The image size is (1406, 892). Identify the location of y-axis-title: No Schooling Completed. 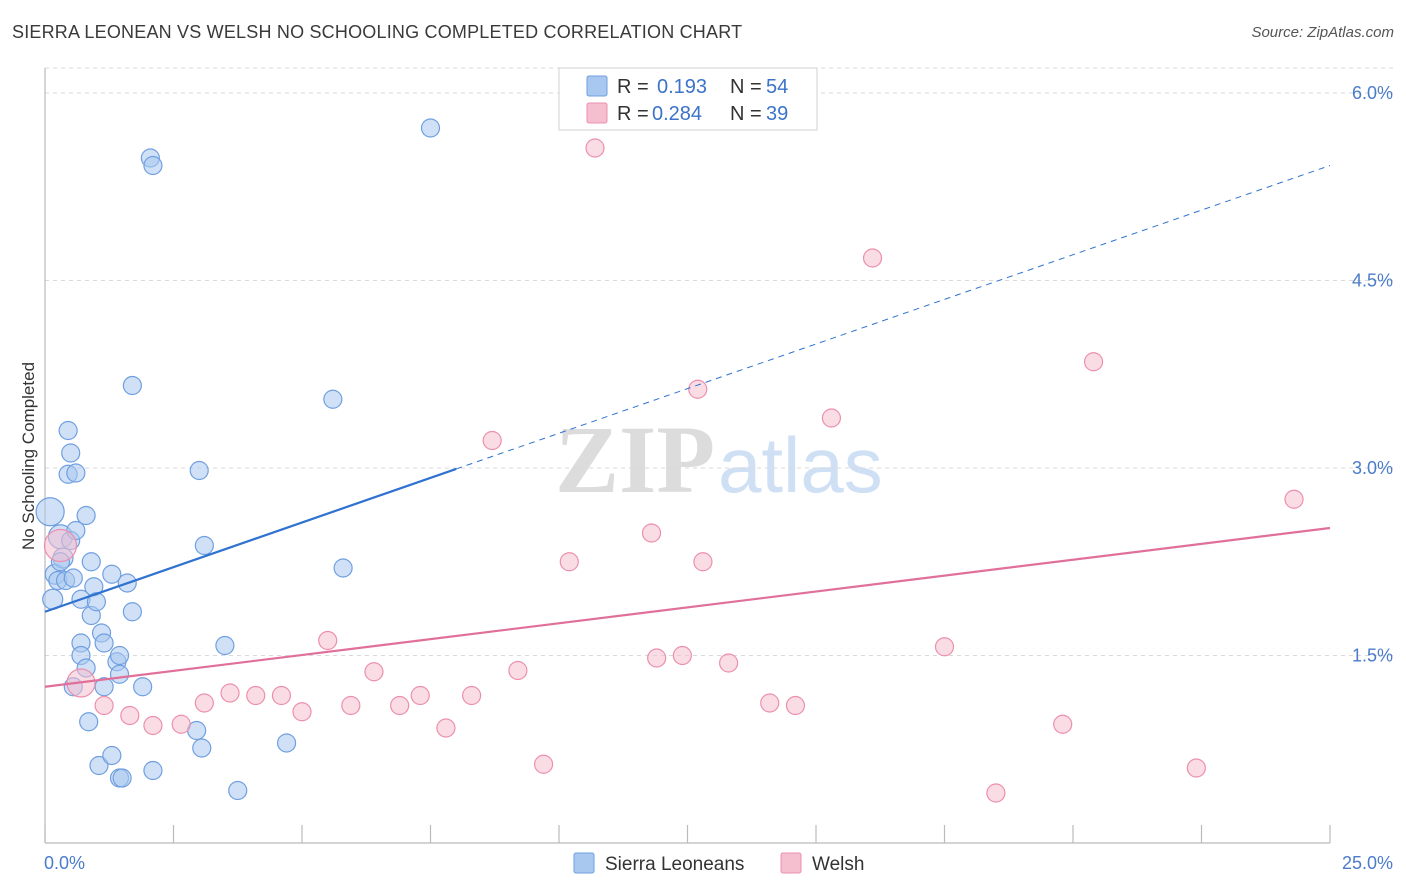
(28, 456).